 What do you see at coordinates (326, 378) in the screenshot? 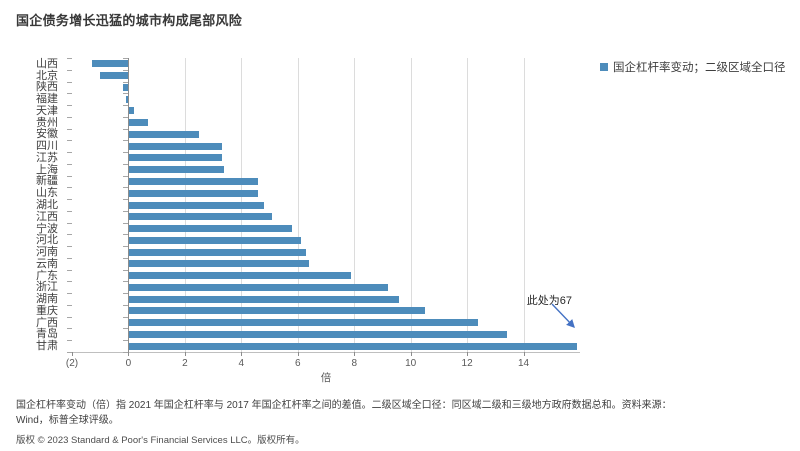
I see `x-axis-title: 倍` at bounding box center [326, 378].